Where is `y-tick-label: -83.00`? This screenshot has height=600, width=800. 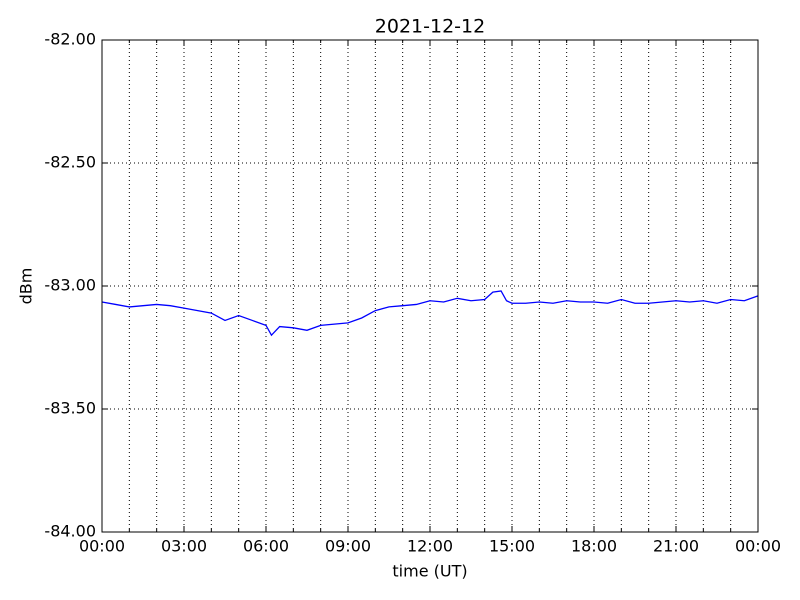
y-tick-label: -83.00 is located at coordinates (70, 285).